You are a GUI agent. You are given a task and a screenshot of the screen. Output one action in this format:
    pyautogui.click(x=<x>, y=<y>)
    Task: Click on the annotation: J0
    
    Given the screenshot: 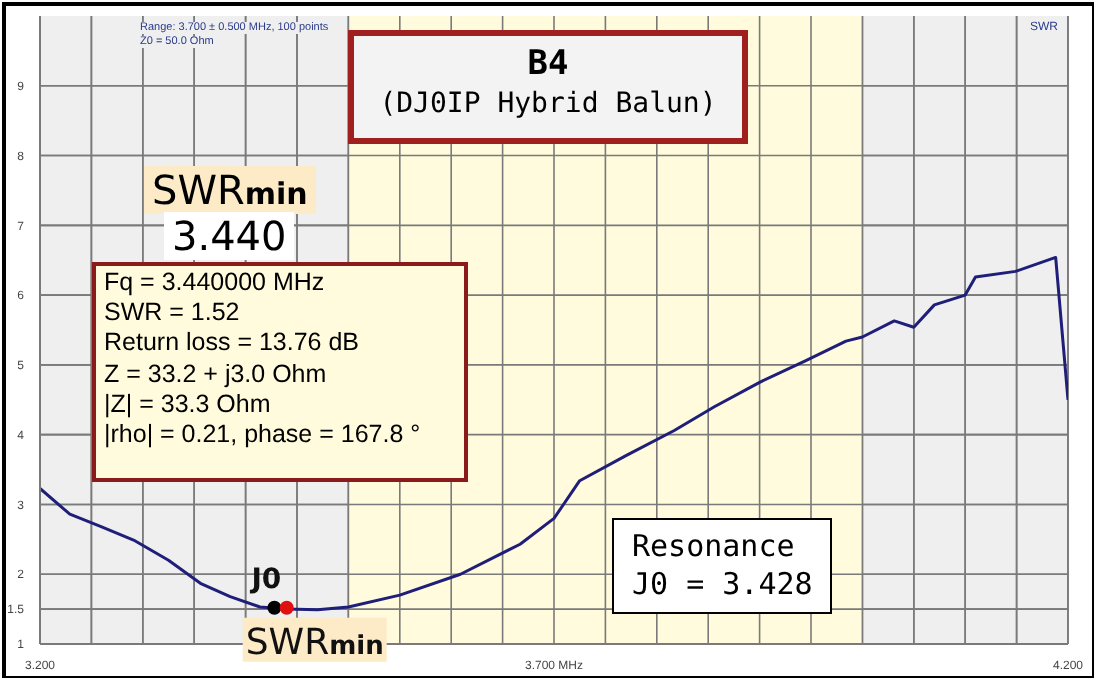 What is the action you would take?
    pyautogui.click(x=265, y=579)
    